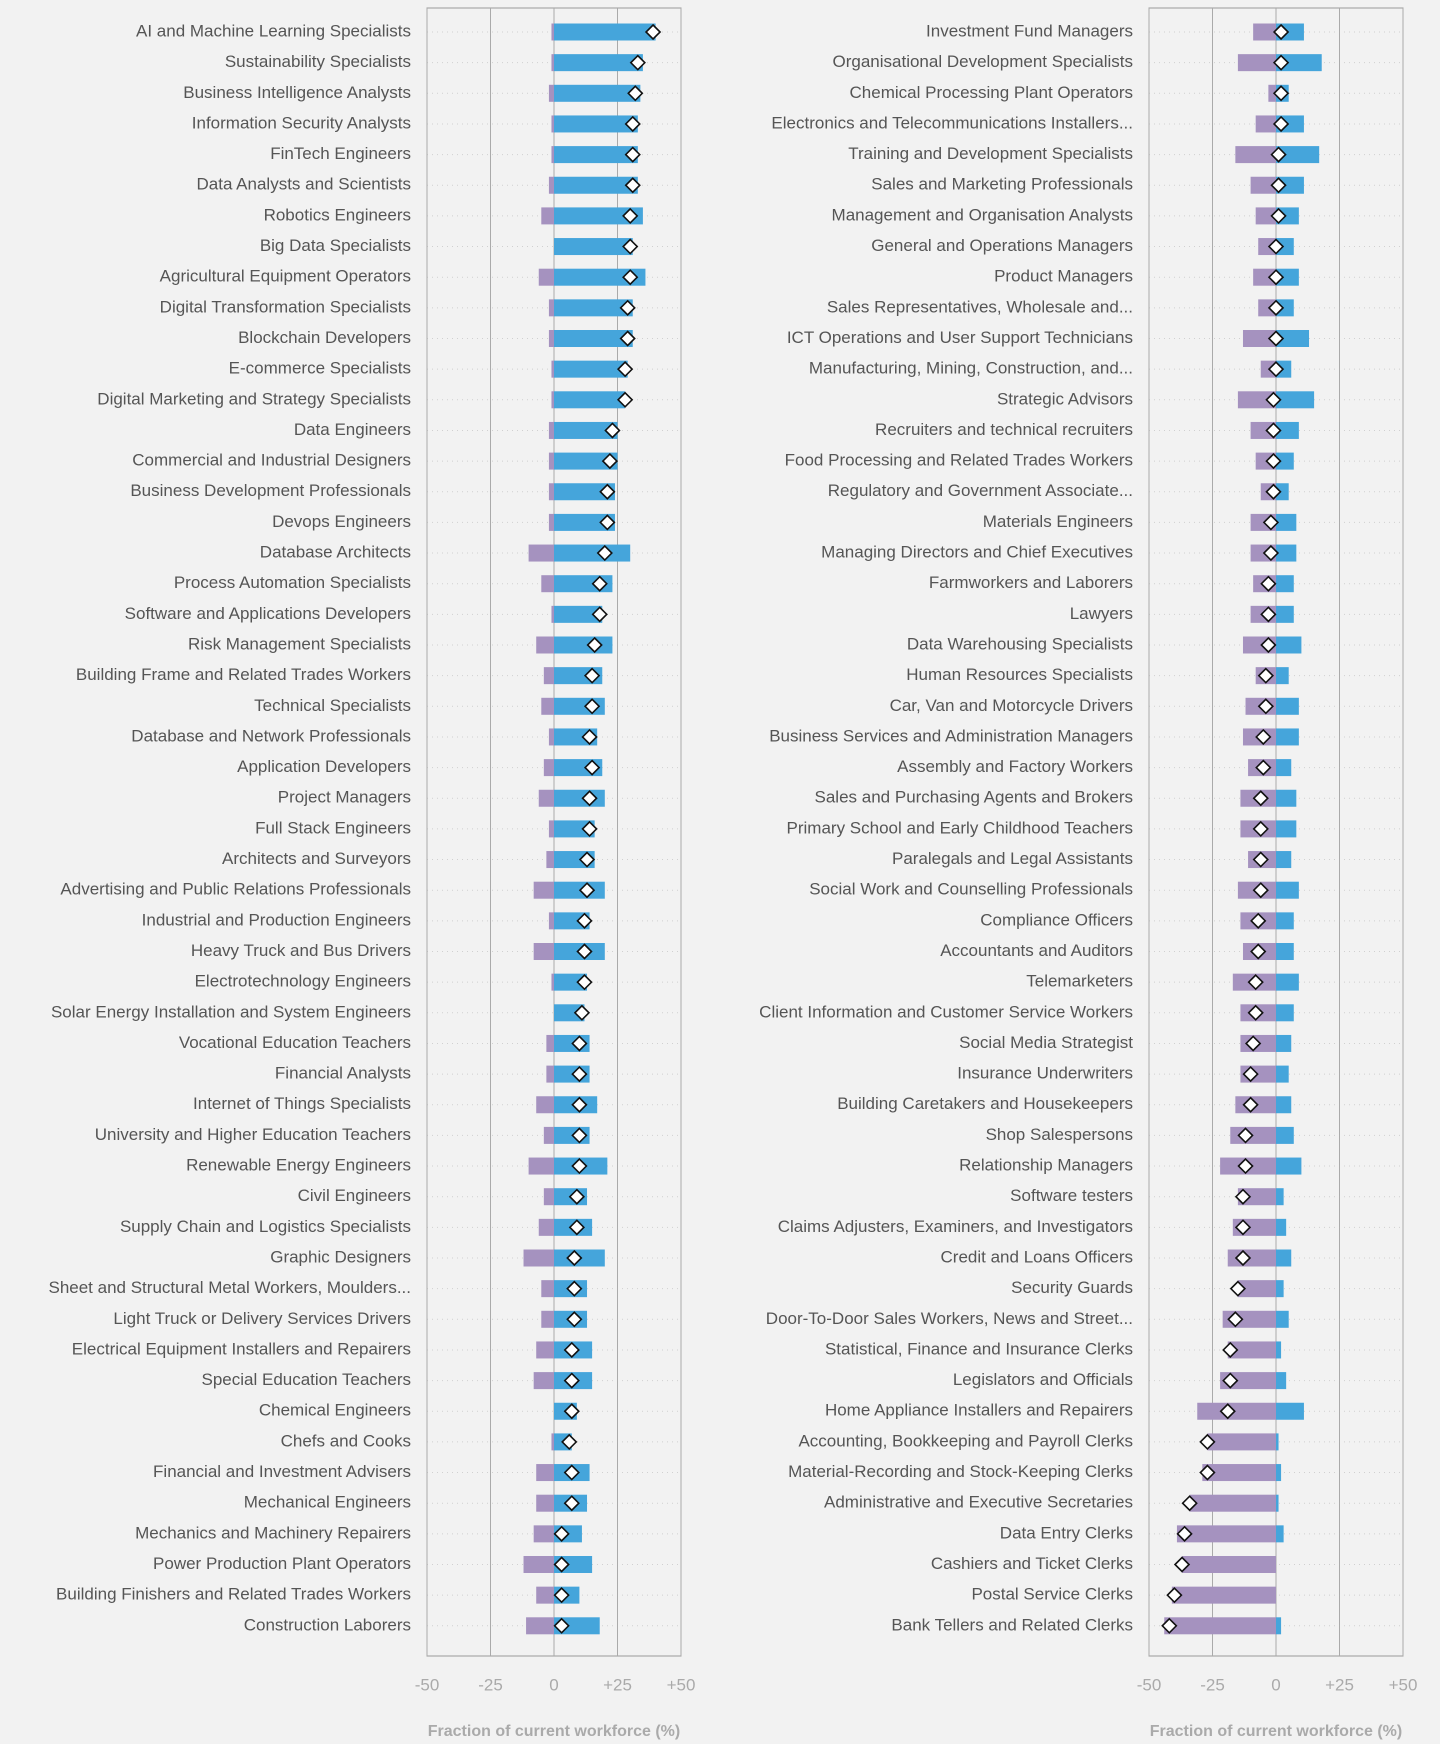 The height and width of the screenshot is (1744, 1440). I want to click on category-label: University and Higher Education Teachers, so click(253, 1134).